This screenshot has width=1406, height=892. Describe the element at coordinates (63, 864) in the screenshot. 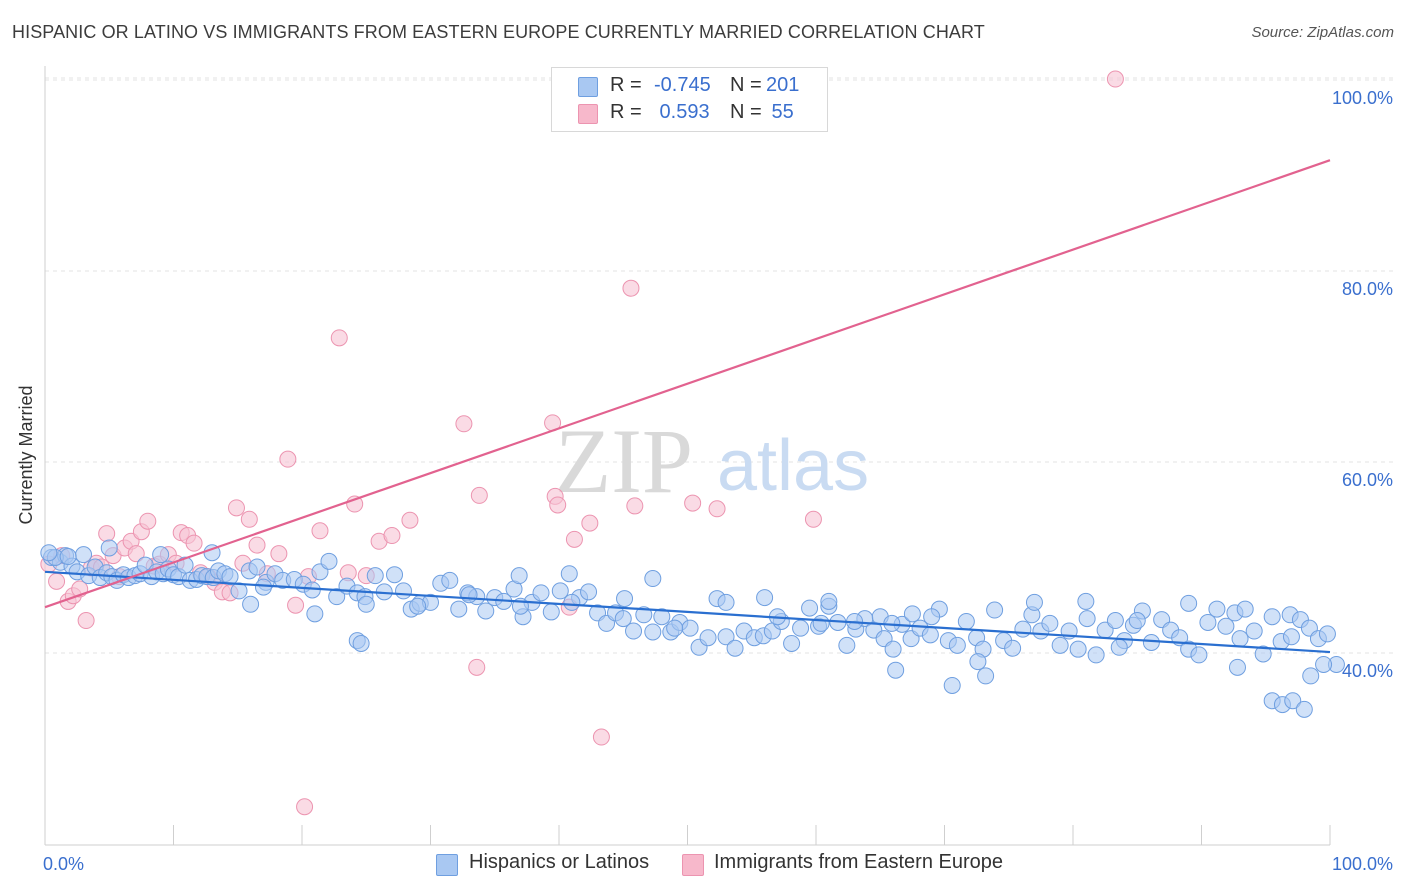

I see `x-tick-label: 0.0%` at that location.